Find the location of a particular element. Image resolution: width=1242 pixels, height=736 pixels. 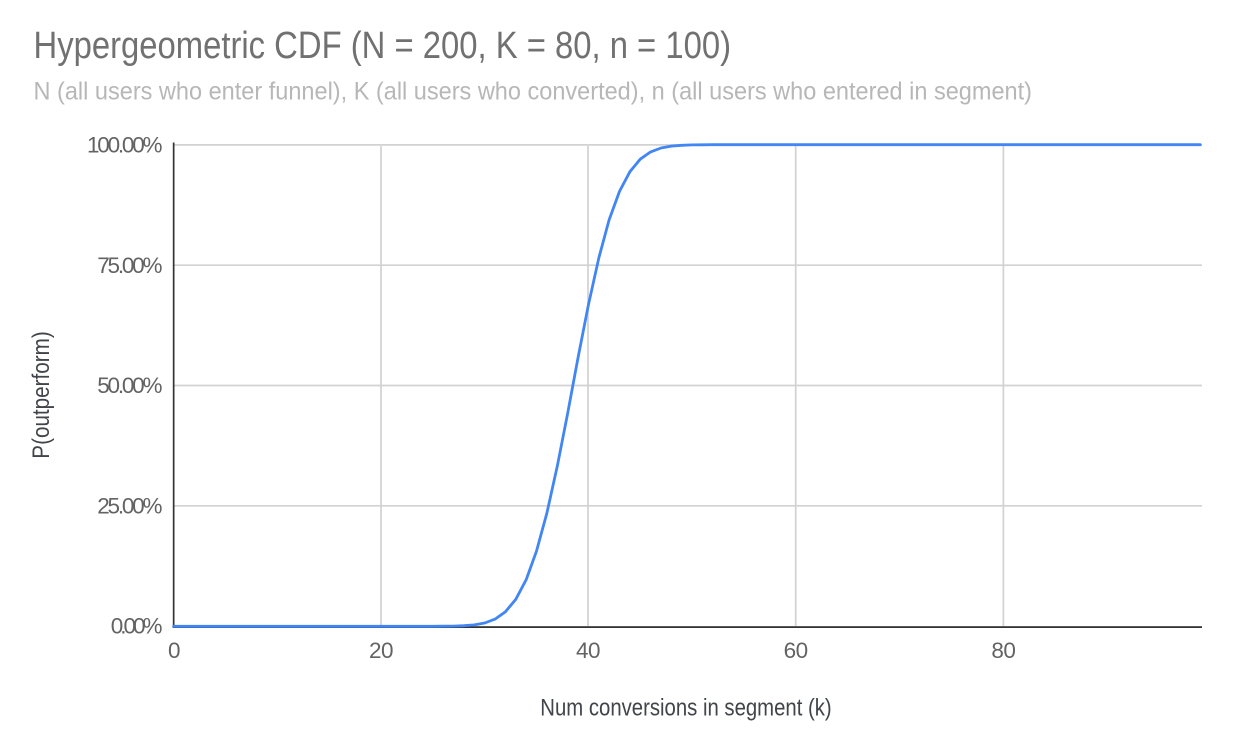

svg-text: 80 is located at coordinates (1003, 650).